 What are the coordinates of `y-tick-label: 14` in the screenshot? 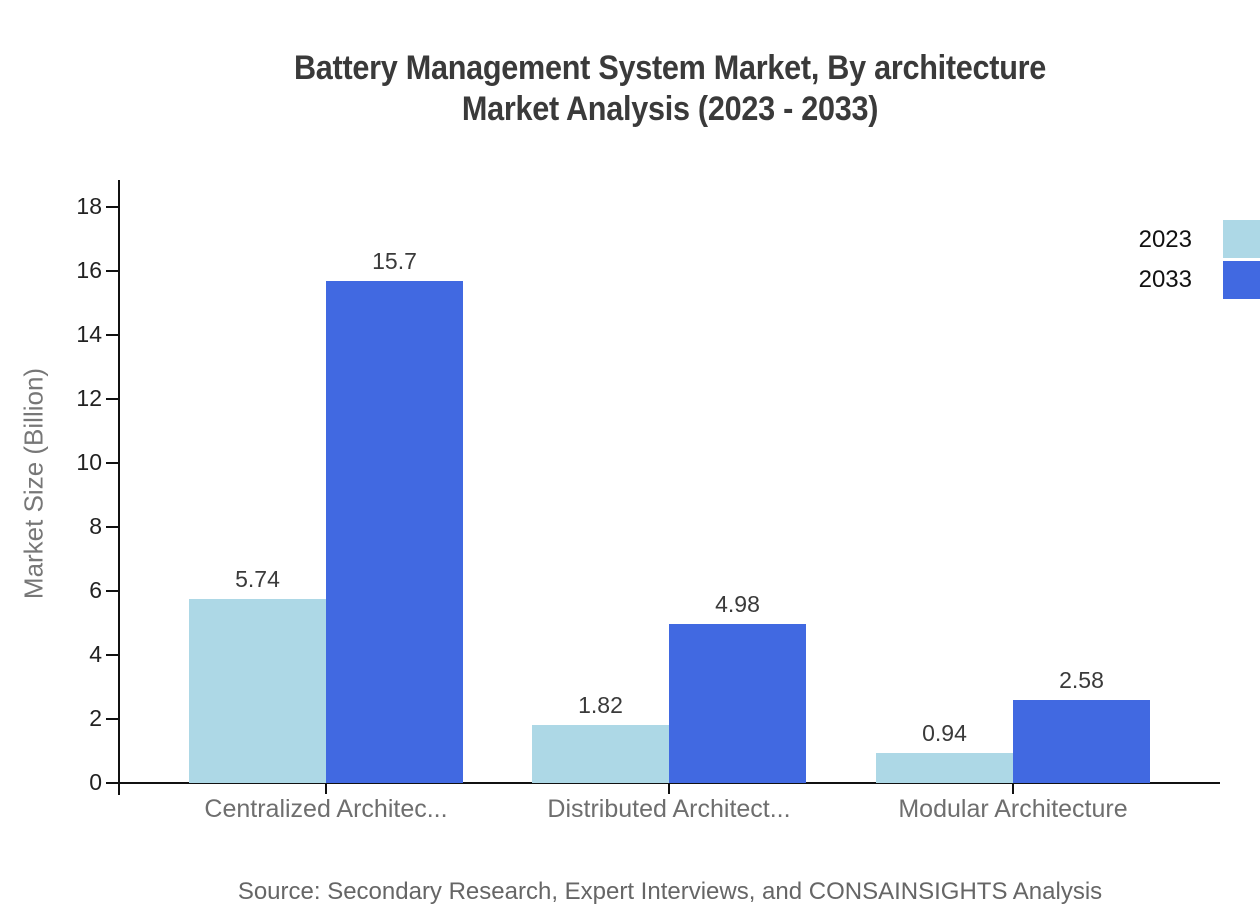 It's located at (89, 334).